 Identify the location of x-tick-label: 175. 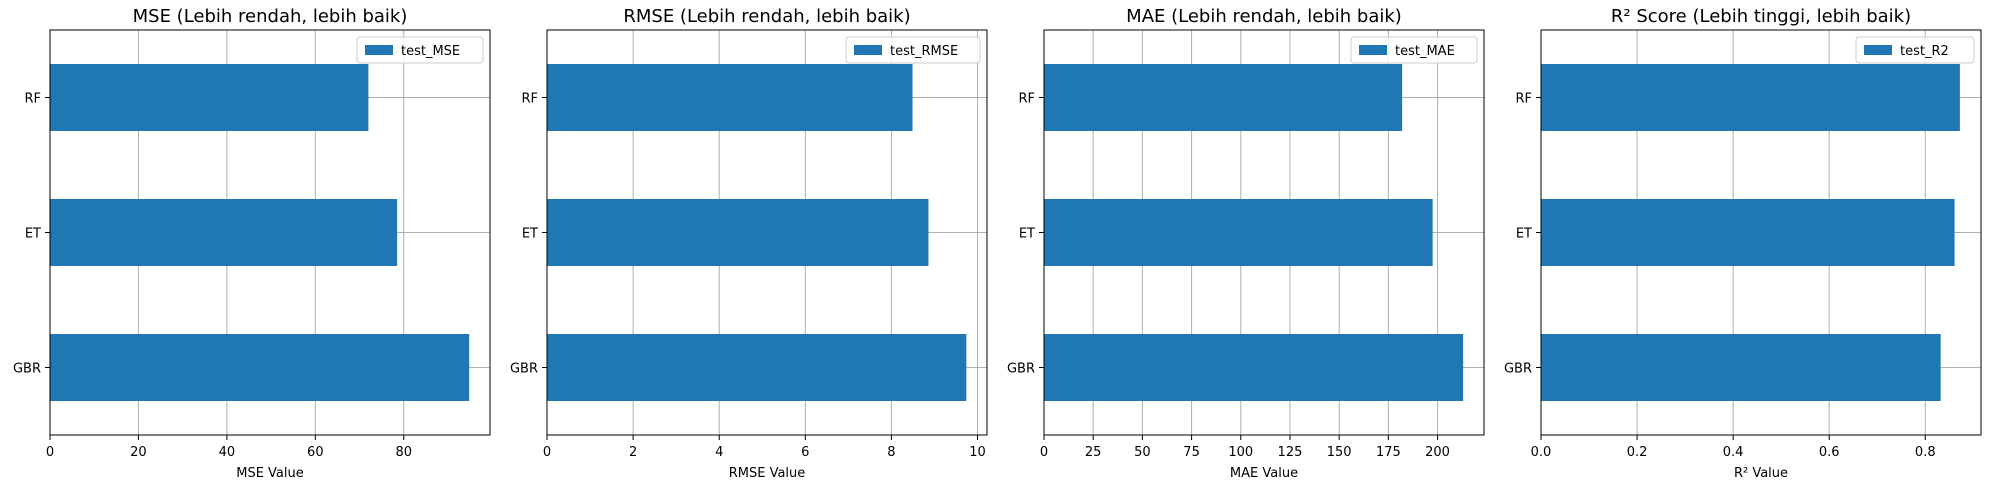
(1388, 452).